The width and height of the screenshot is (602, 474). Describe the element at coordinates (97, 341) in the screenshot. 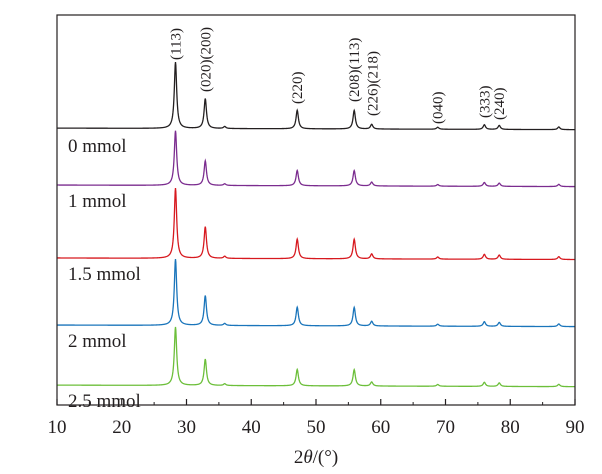

I see `series-label: 2 mmol` at that location.